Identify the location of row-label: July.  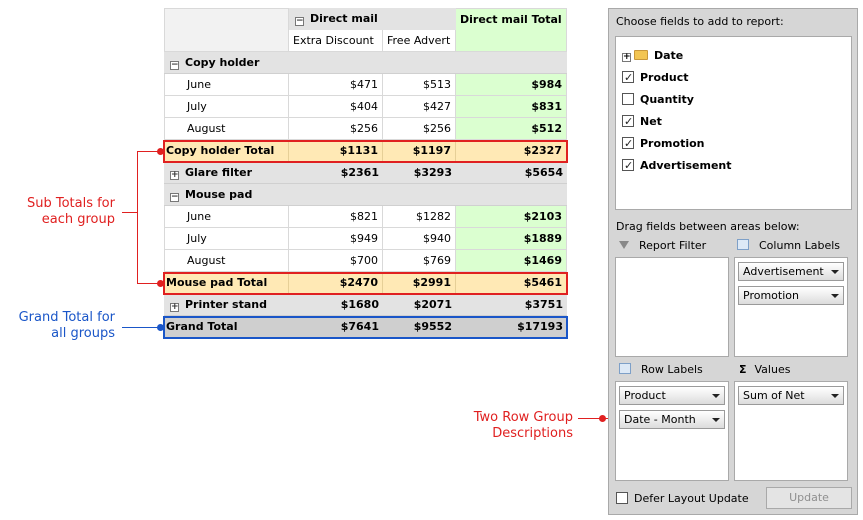
(226, 107).